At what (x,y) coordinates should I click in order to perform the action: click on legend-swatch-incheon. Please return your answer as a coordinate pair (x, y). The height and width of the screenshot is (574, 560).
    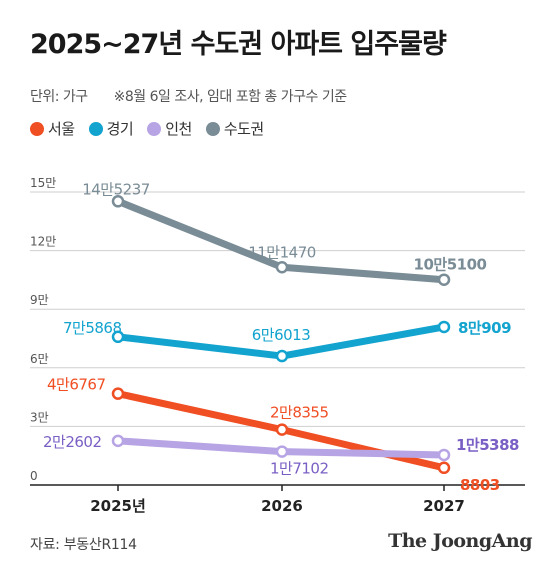
    Looking at the image, I should click on (154, 128).